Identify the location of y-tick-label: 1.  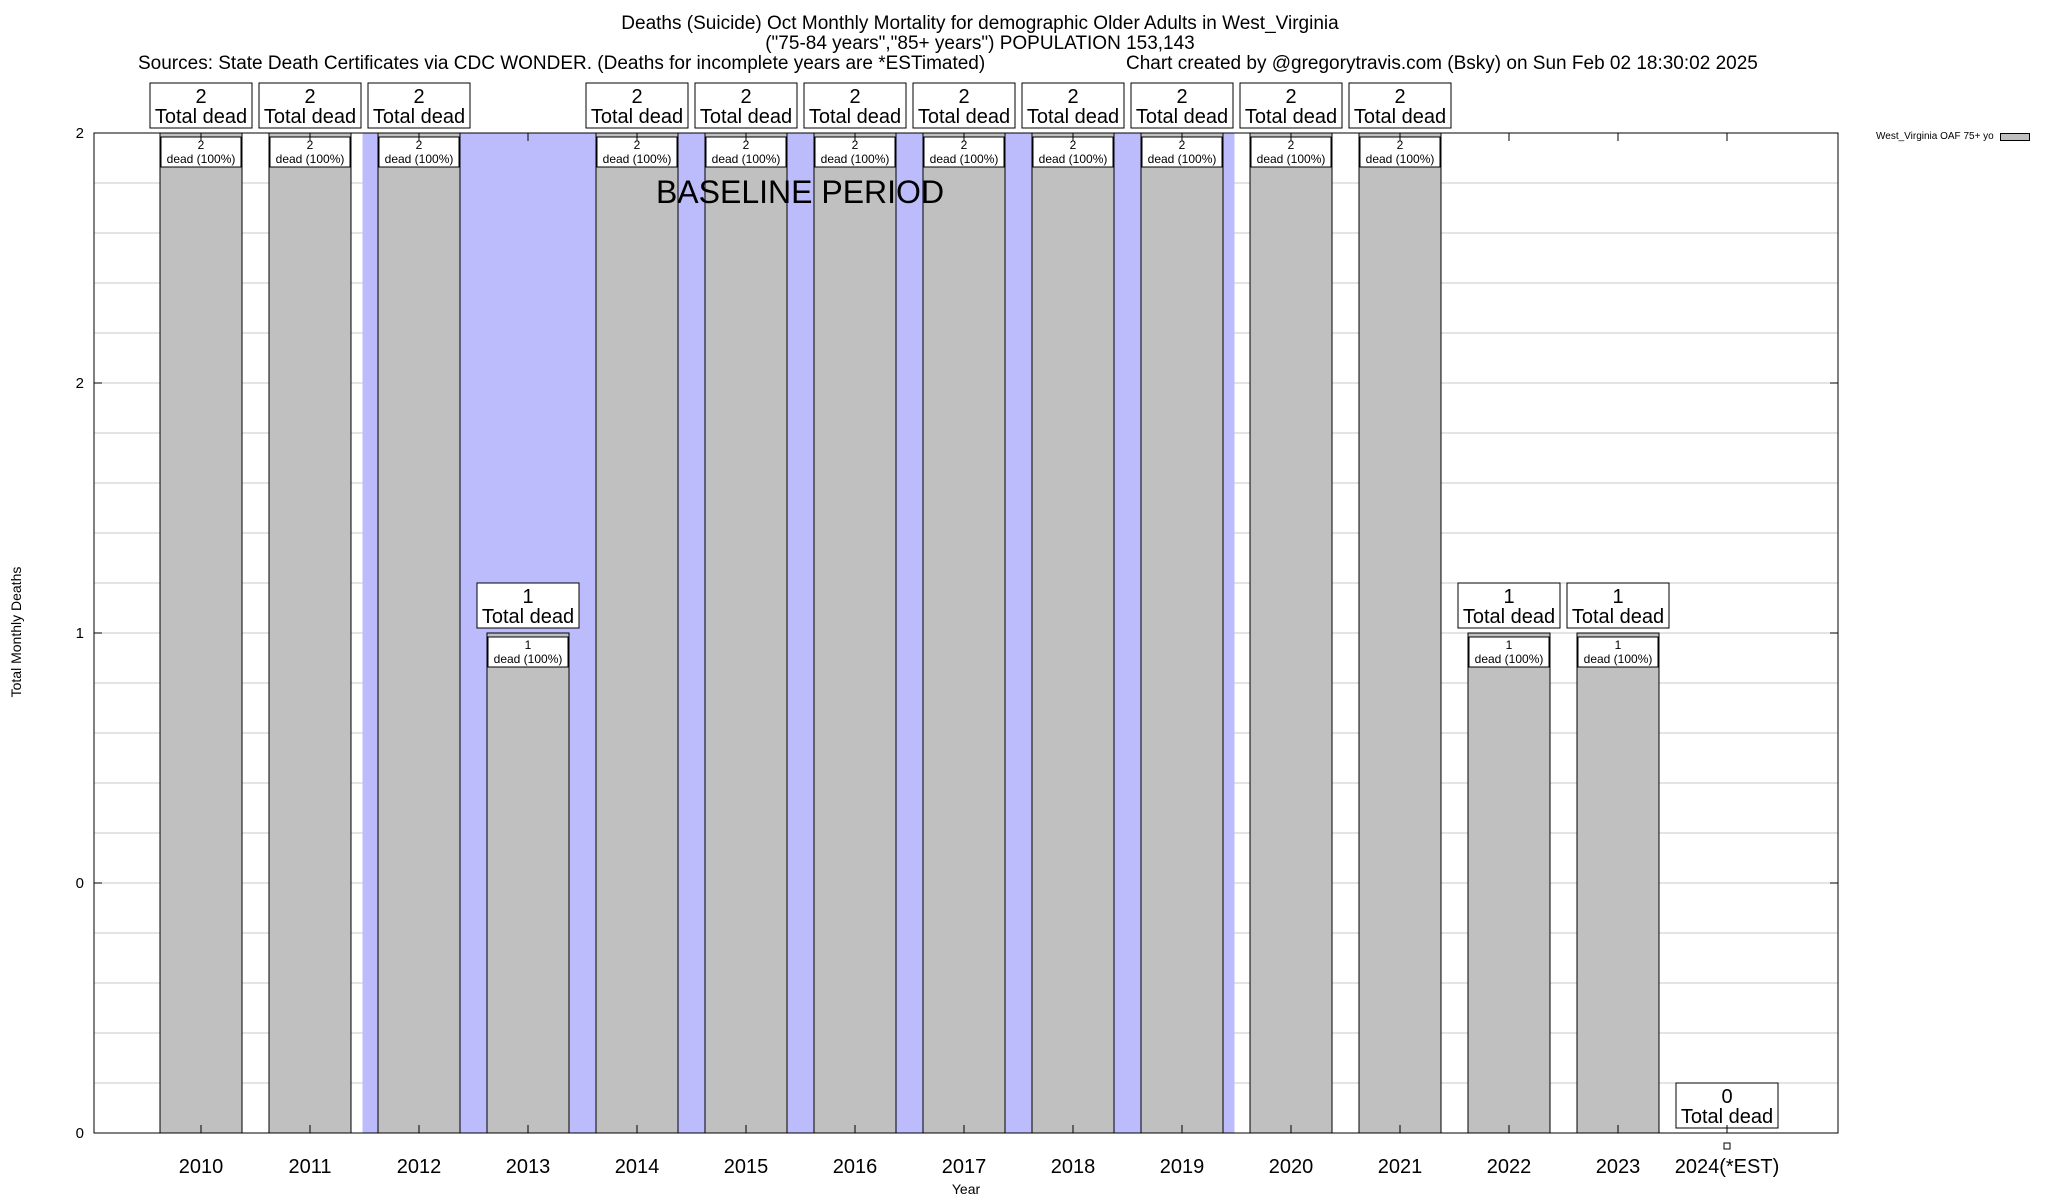
(80, 633).